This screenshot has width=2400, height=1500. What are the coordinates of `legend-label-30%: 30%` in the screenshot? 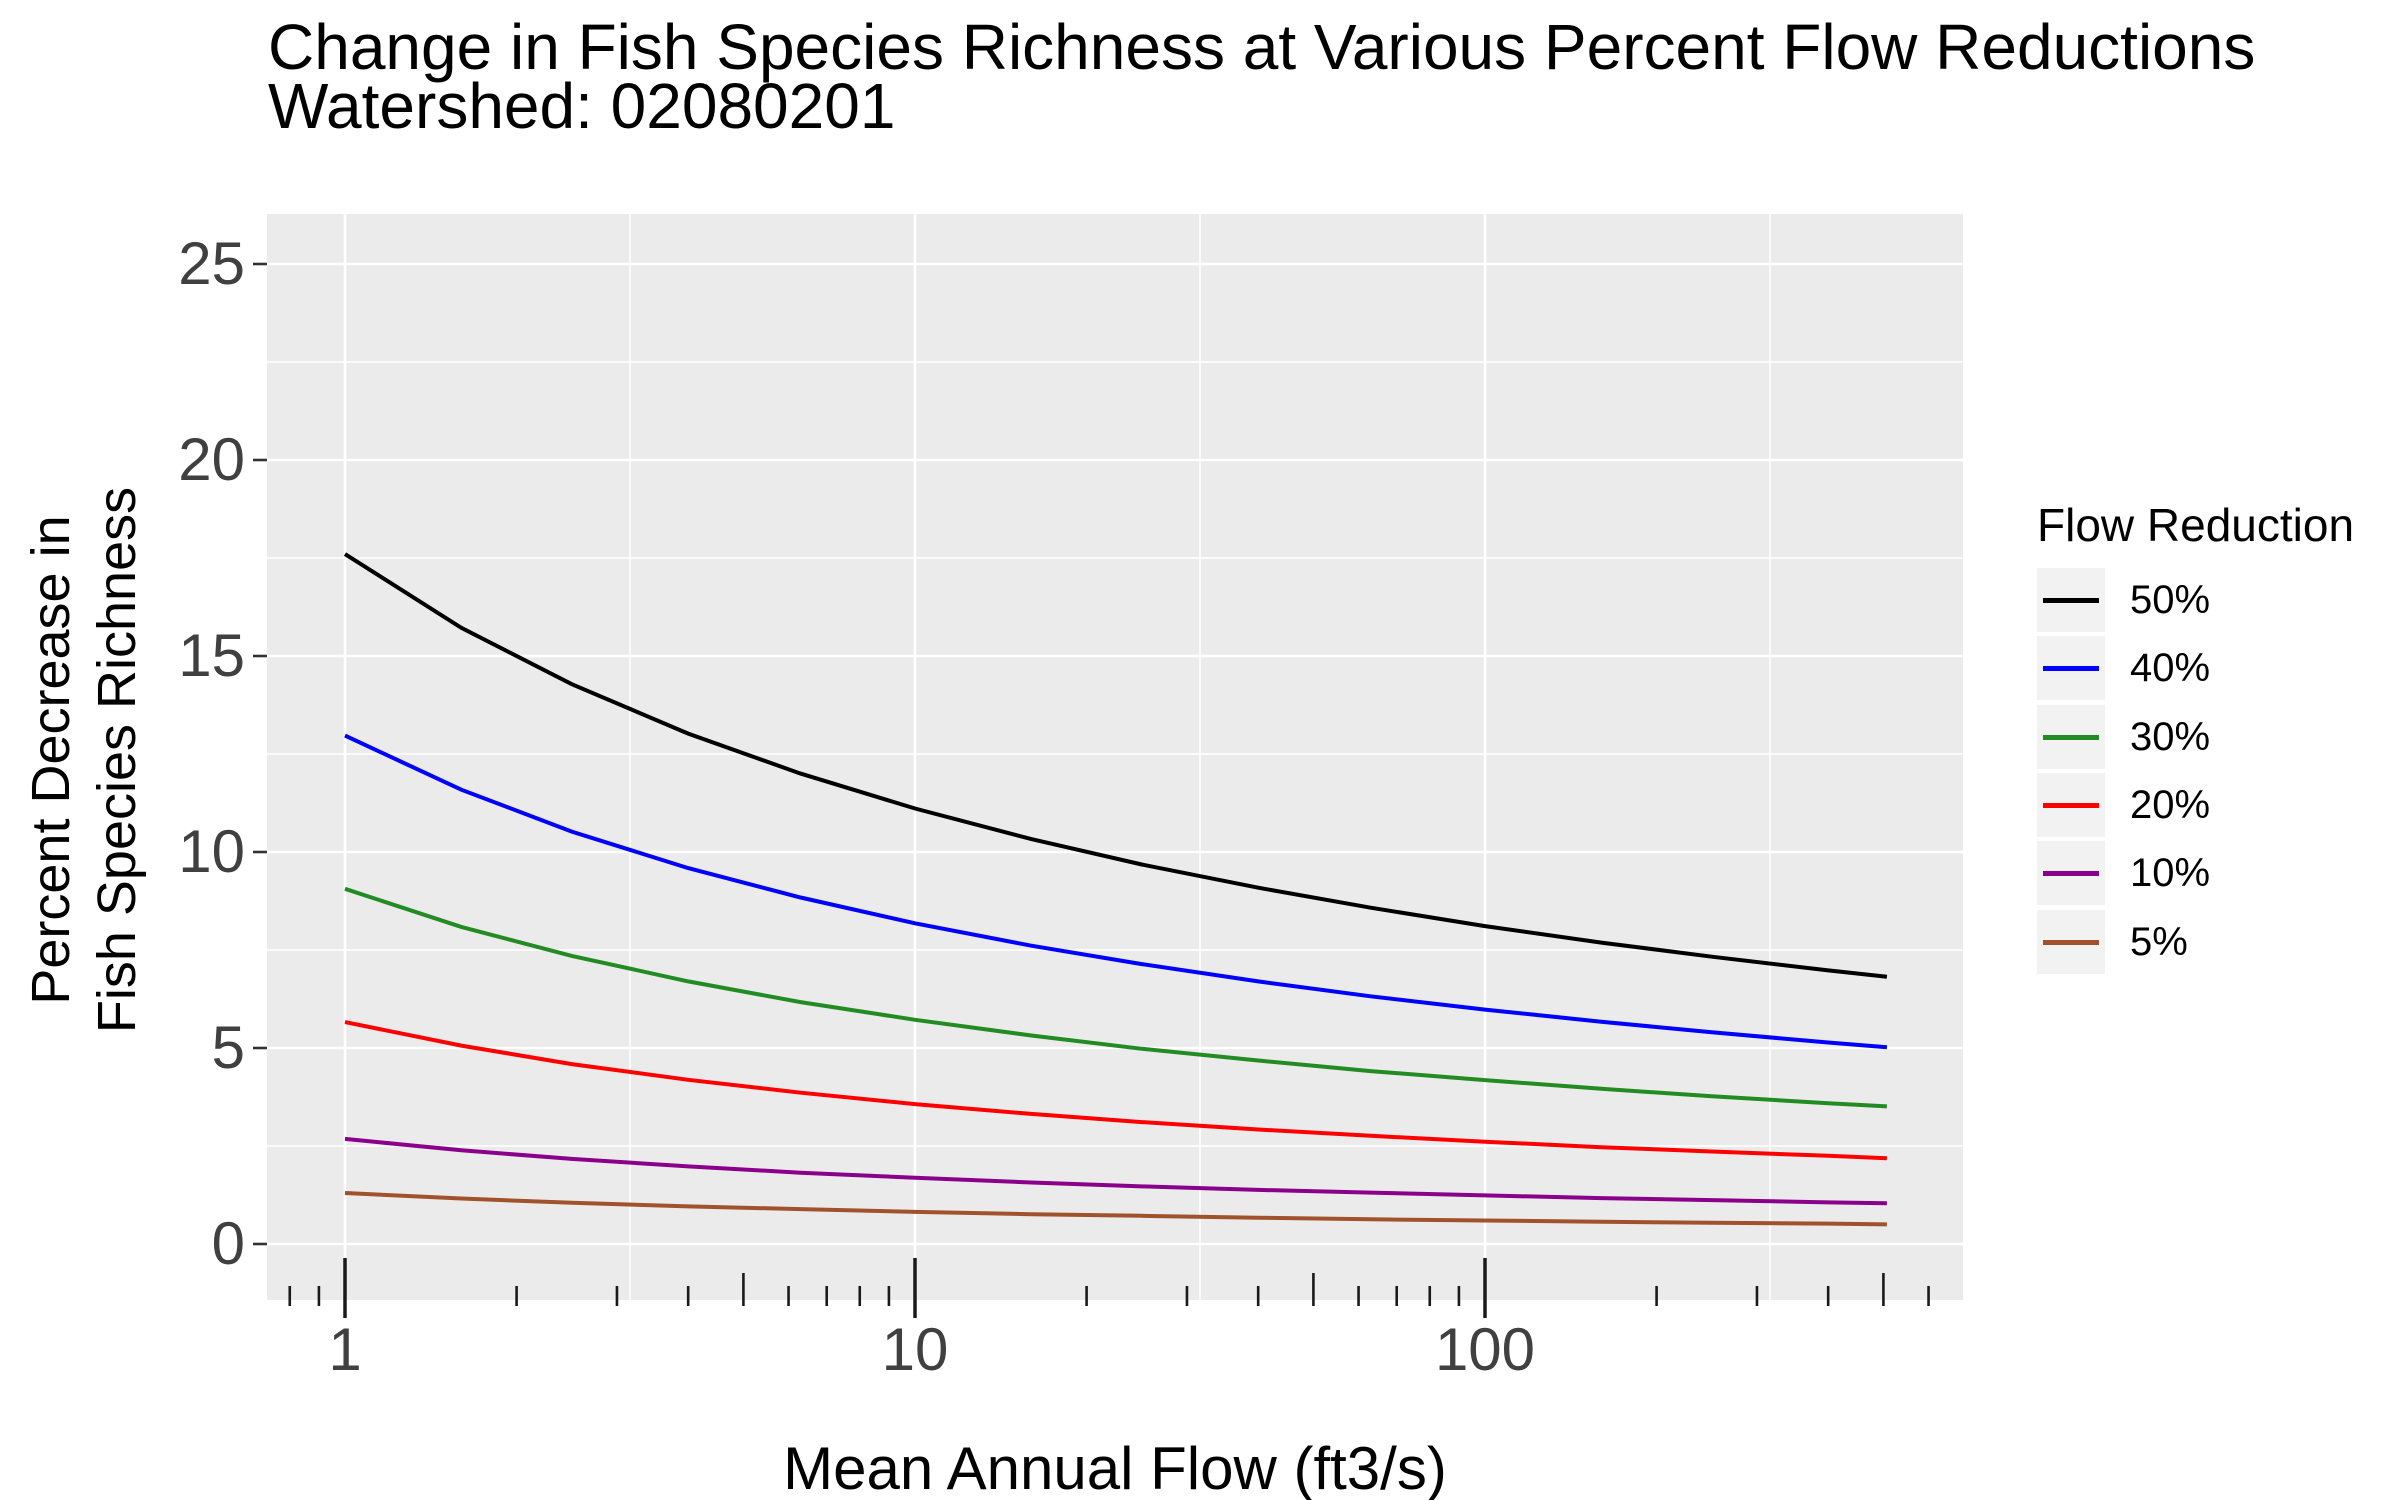 It's located at (2170, 736).